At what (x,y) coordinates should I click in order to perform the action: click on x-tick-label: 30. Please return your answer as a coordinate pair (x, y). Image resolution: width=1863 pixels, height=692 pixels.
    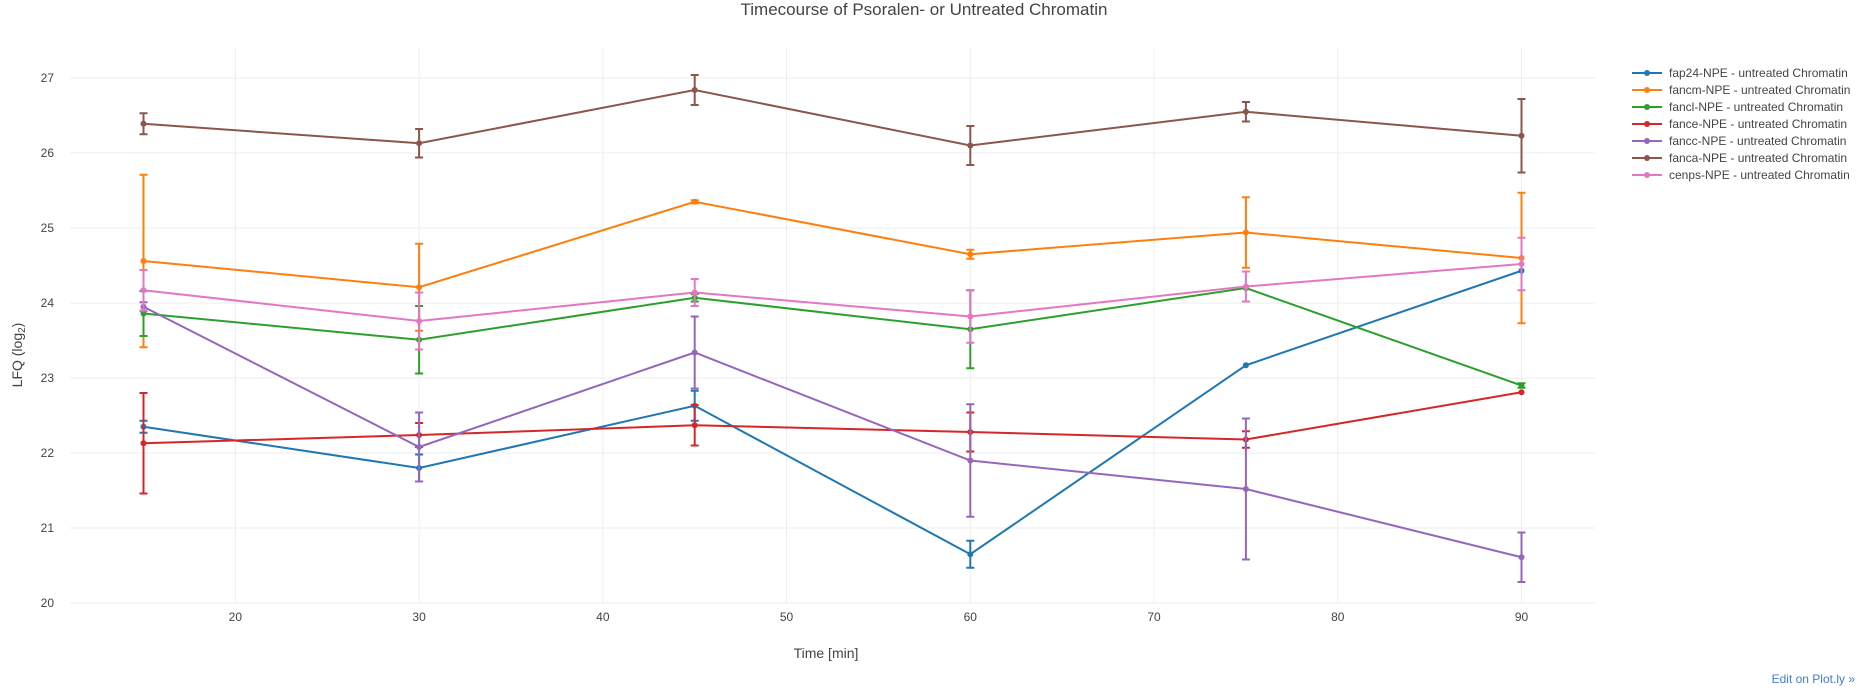
    Looking at the image, I should click on (419, 617).